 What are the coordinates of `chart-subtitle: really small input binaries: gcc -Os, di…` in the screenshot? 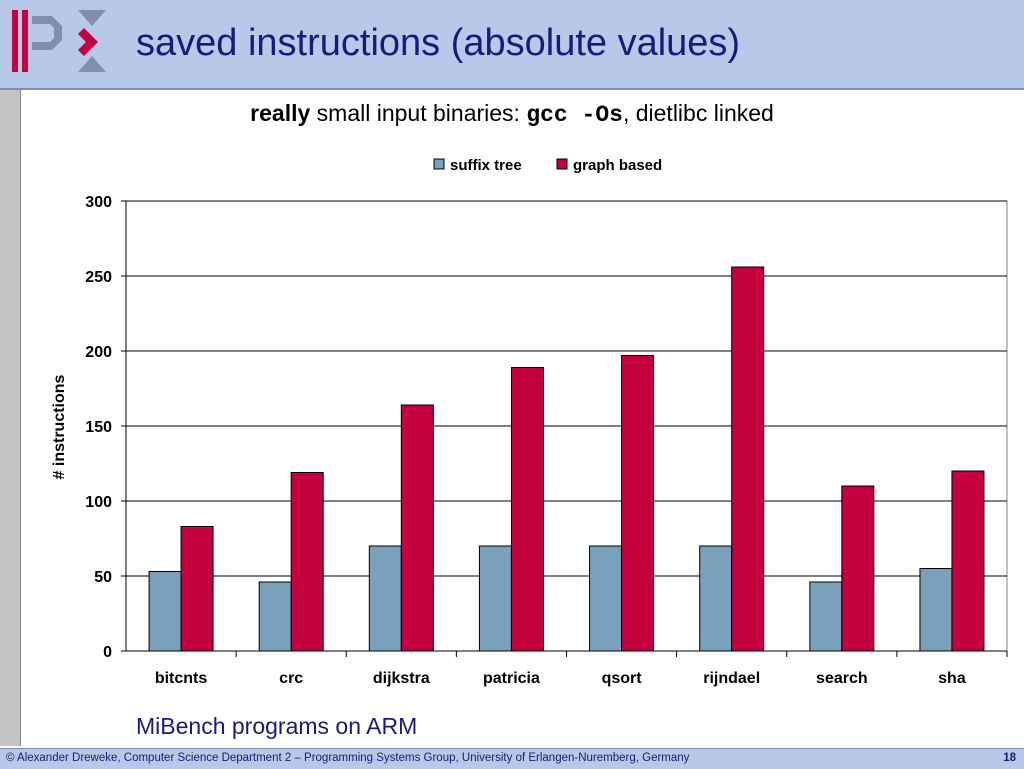 It's located at (512, 114).